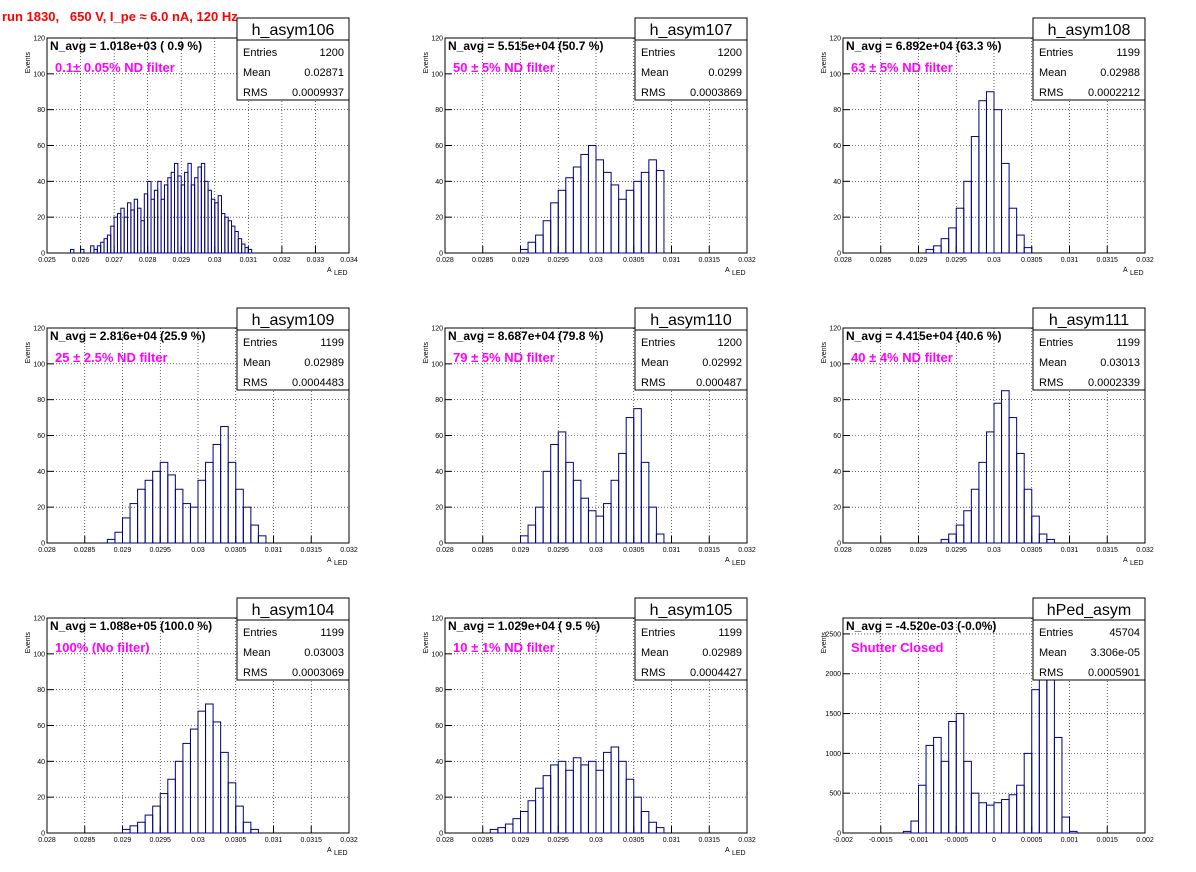 The image size is (1196, 872). What do you see at coordinates (1070, 260) in the screenshot?
I see `x-tick-label: 0.031` at bounding box center [1070, 260].